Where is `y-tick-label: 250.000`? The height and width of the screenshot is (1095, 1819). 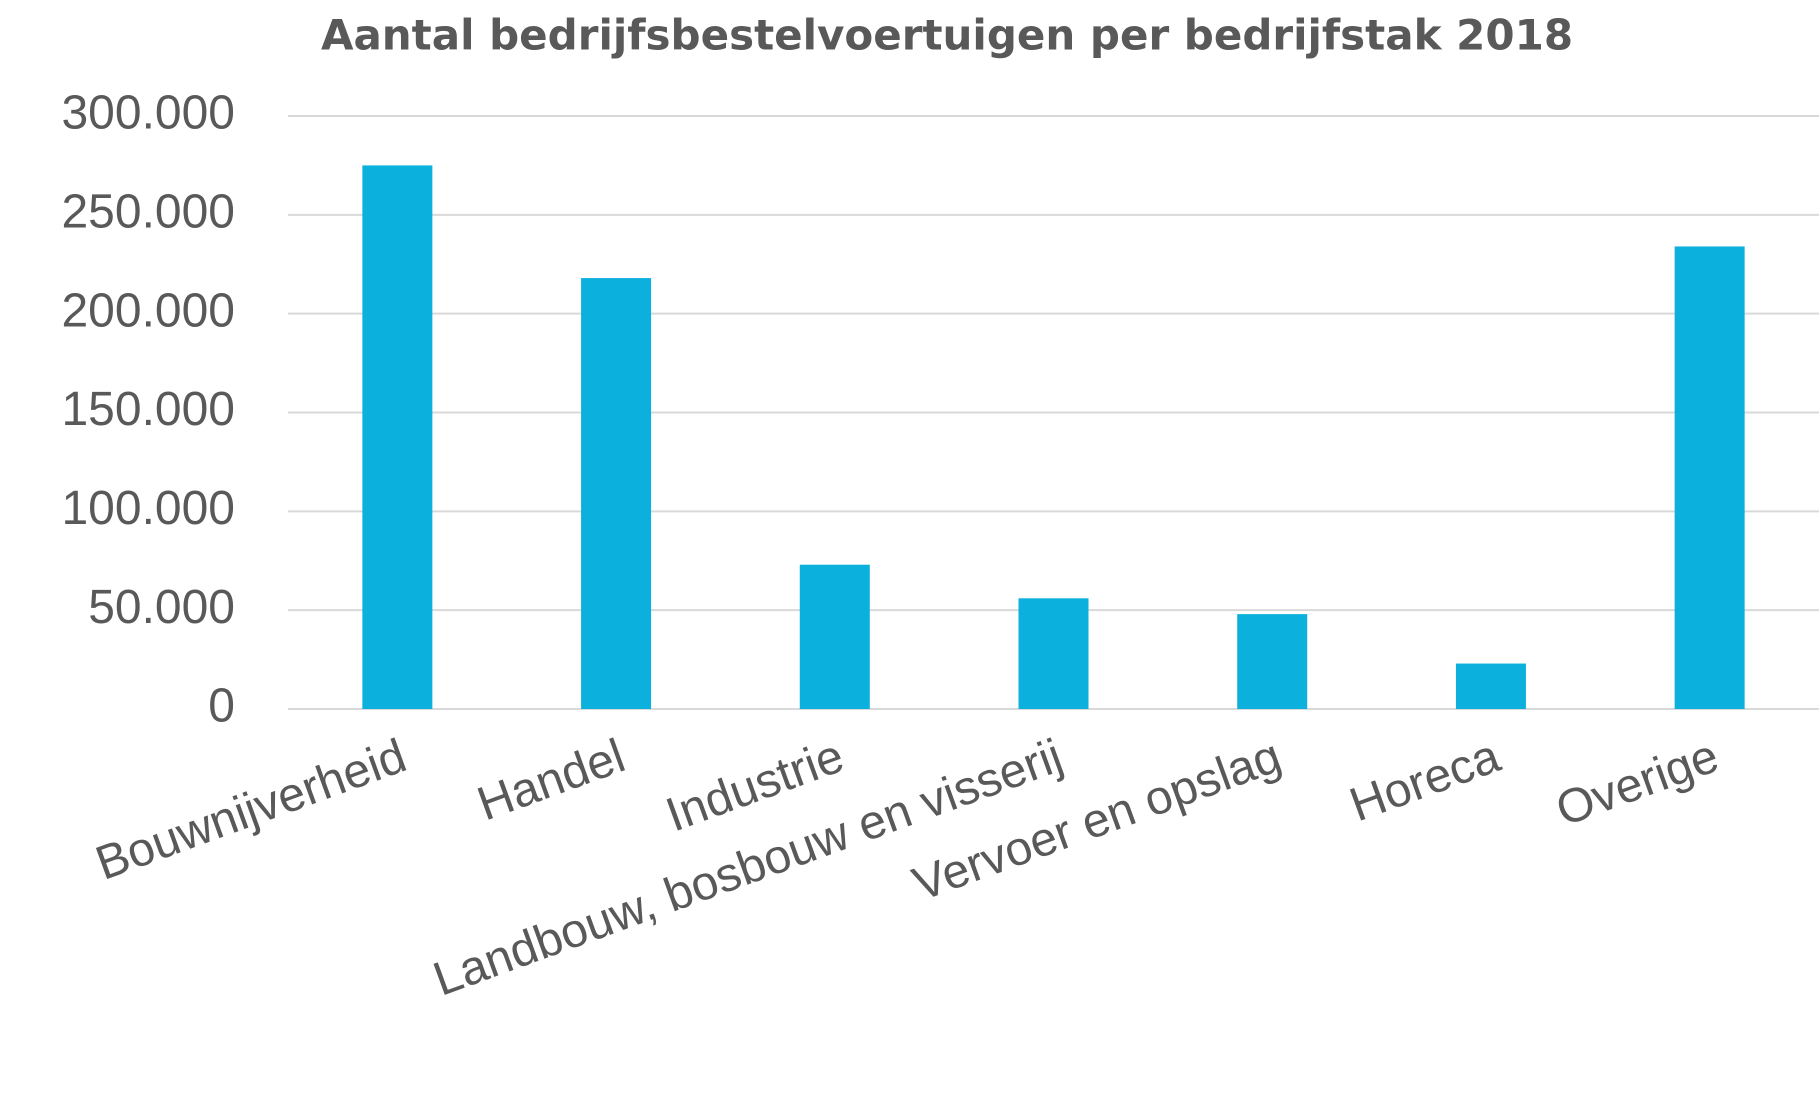
y-tick-label: 250.000 is located at coordinates (148, 212).